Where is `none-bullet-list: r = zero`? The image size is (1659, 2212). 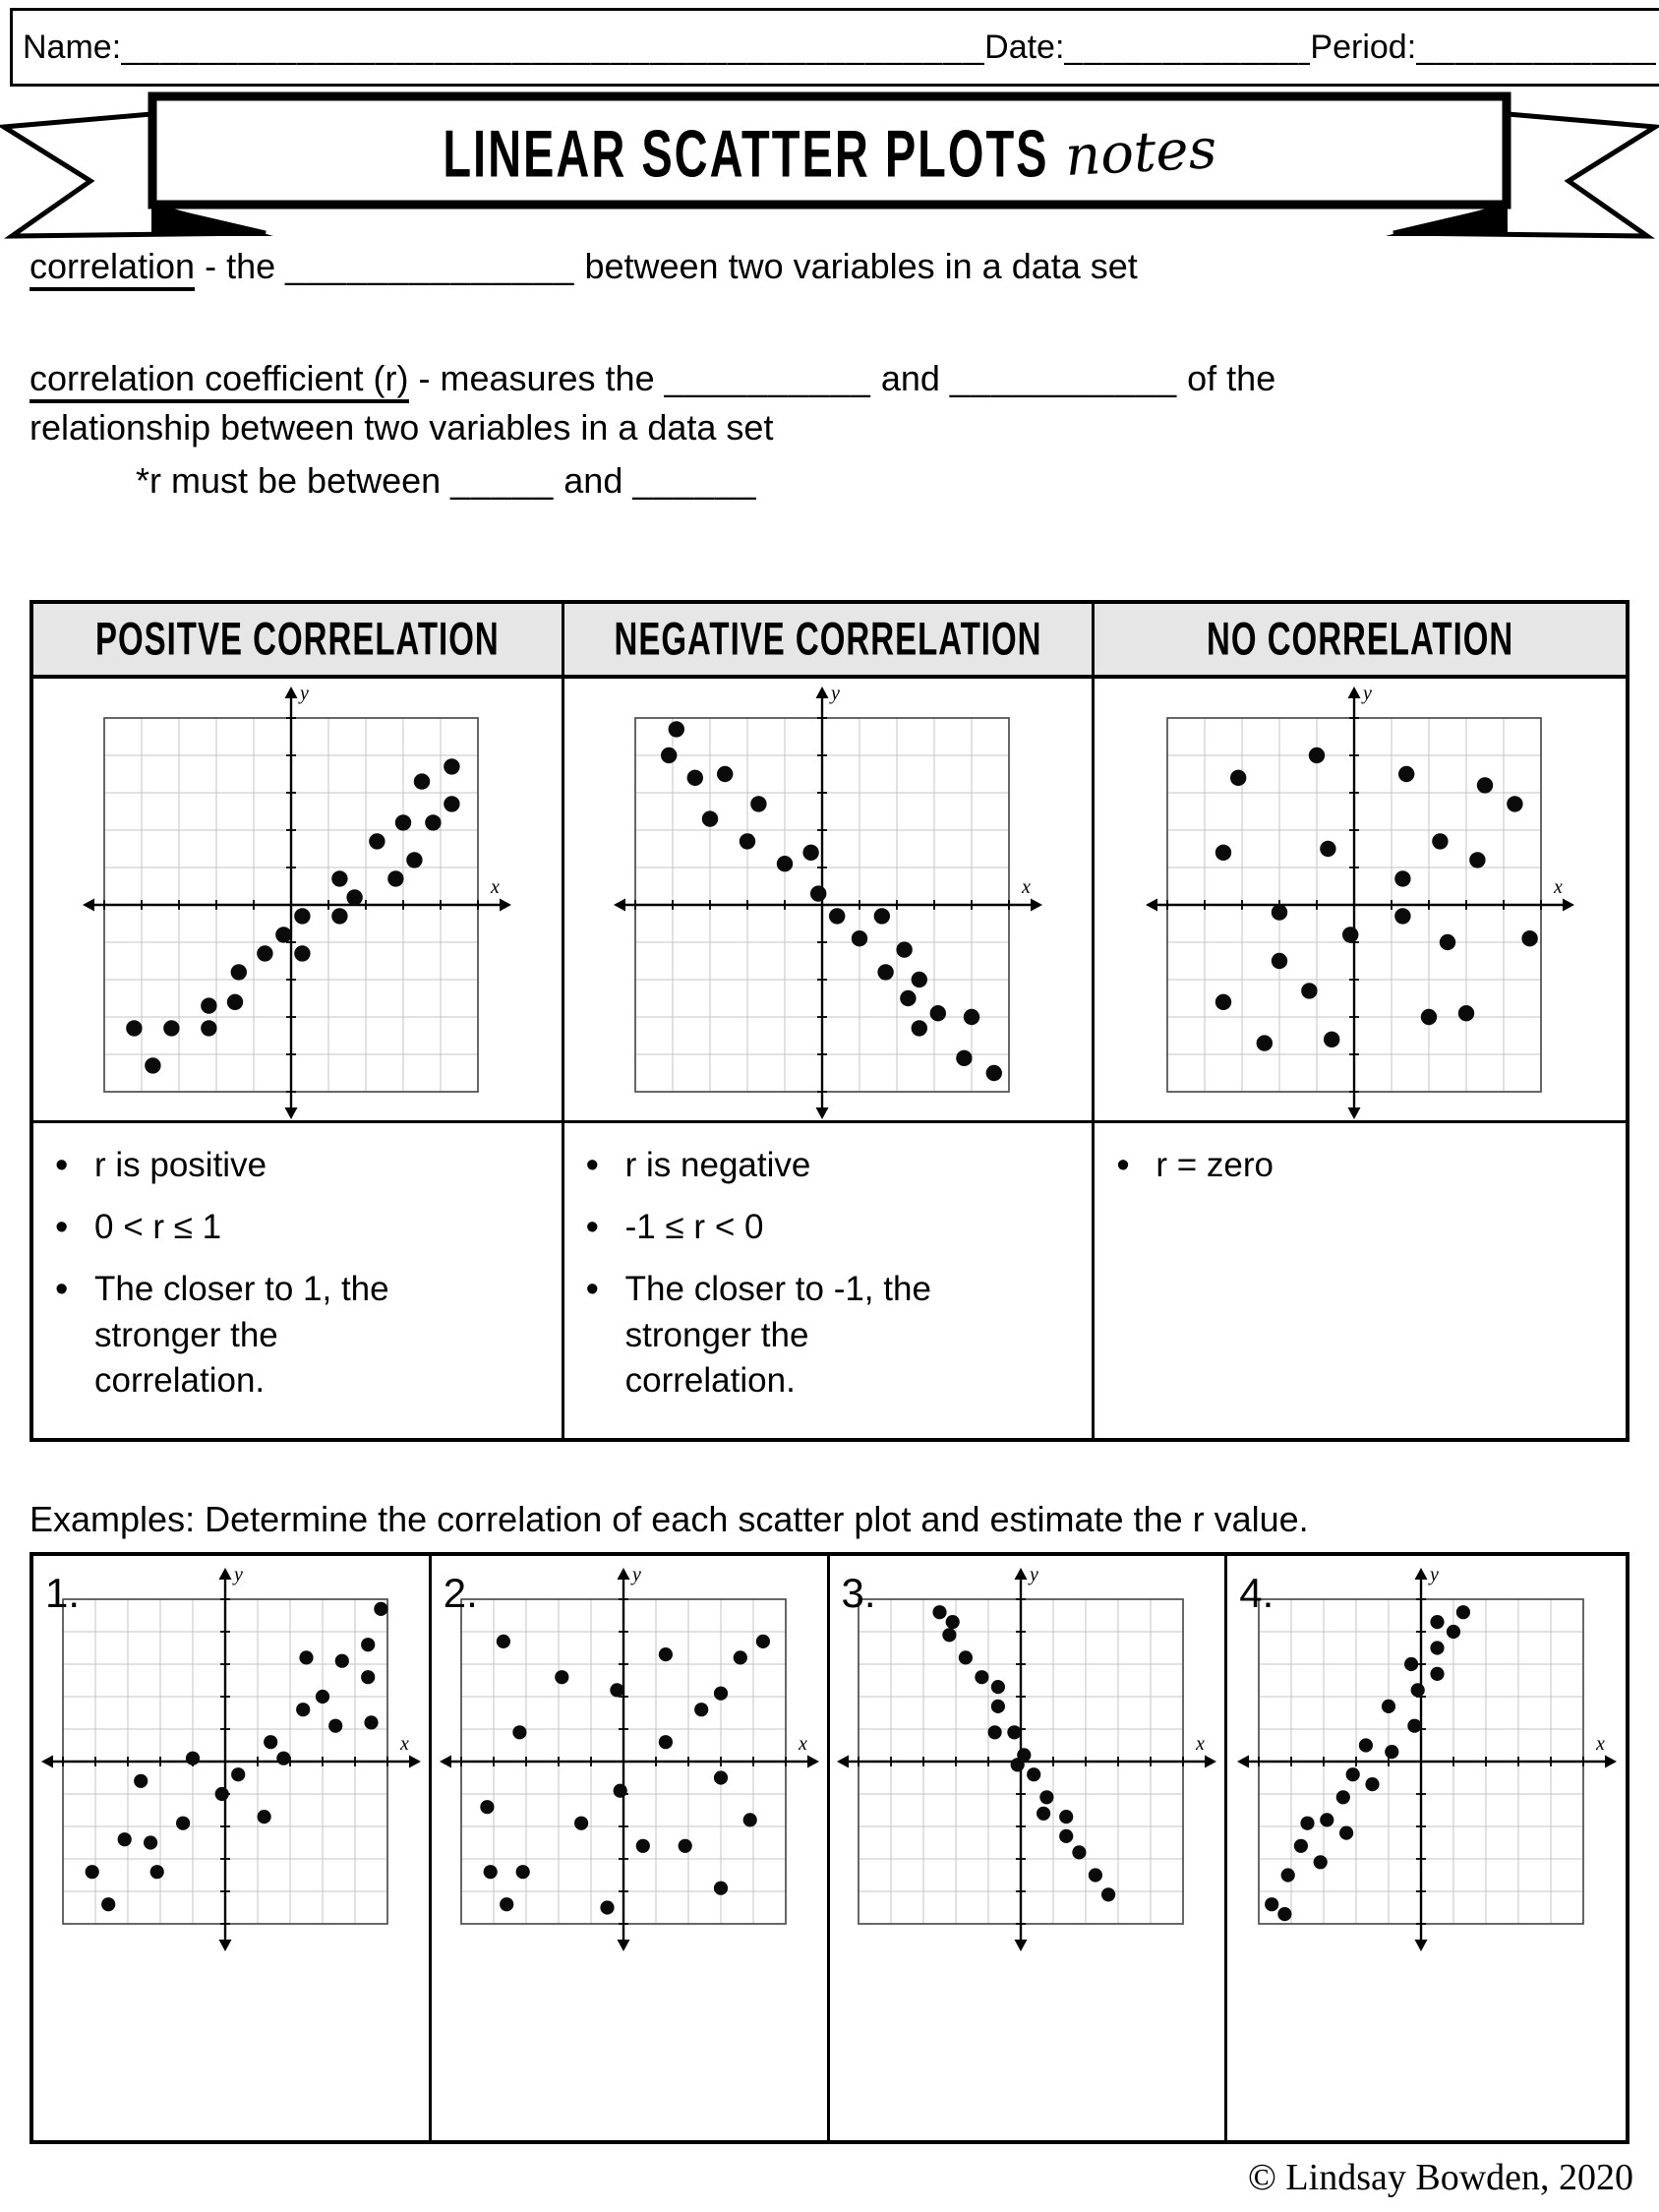 none-bullet-list: r = zero is located at coordinates (1358, 1165).